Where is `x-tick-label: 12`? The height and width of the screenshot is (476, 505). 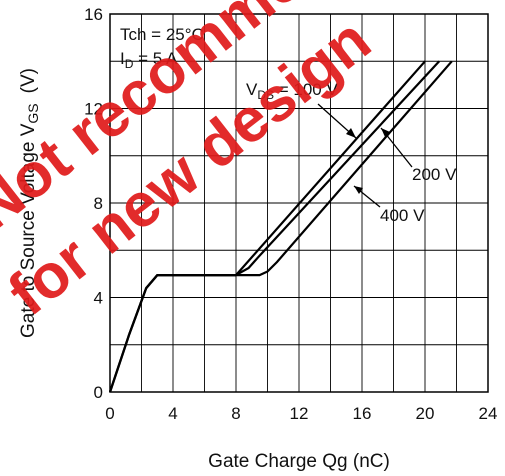 x-tick-label: 12 is located at coordinates (299, 413).